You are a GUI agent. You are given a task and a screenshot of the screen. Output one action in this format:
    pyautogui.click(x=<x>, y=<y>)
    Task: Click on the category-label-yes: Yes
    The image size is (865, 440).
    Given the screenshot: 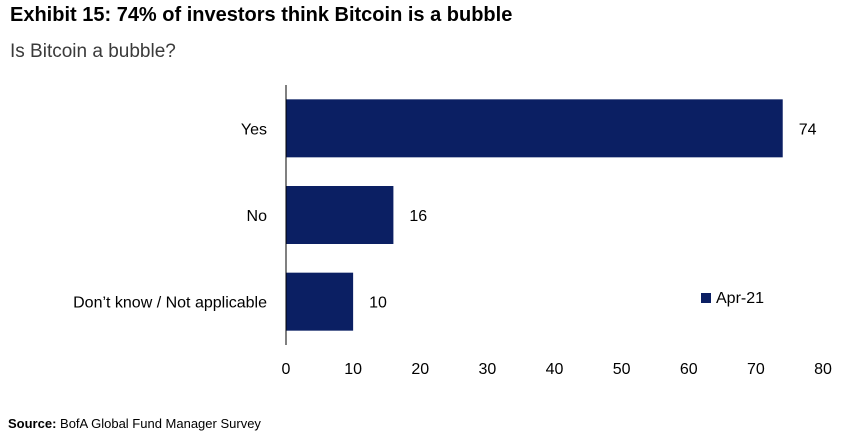 What is the action you would take?
    pyautogui.click(x=254, y=129)
    